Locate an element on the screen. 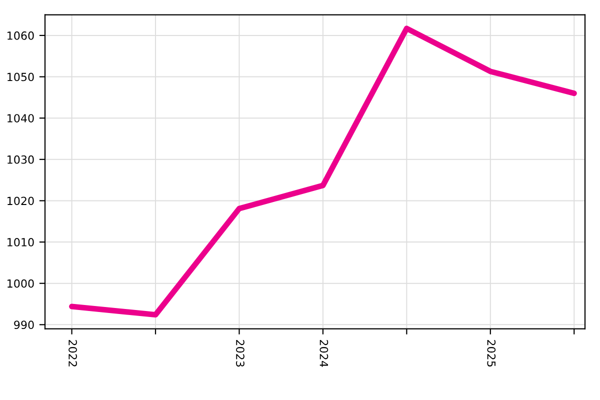  y-tick-label: 1030 is located at coordinates (21, 159).